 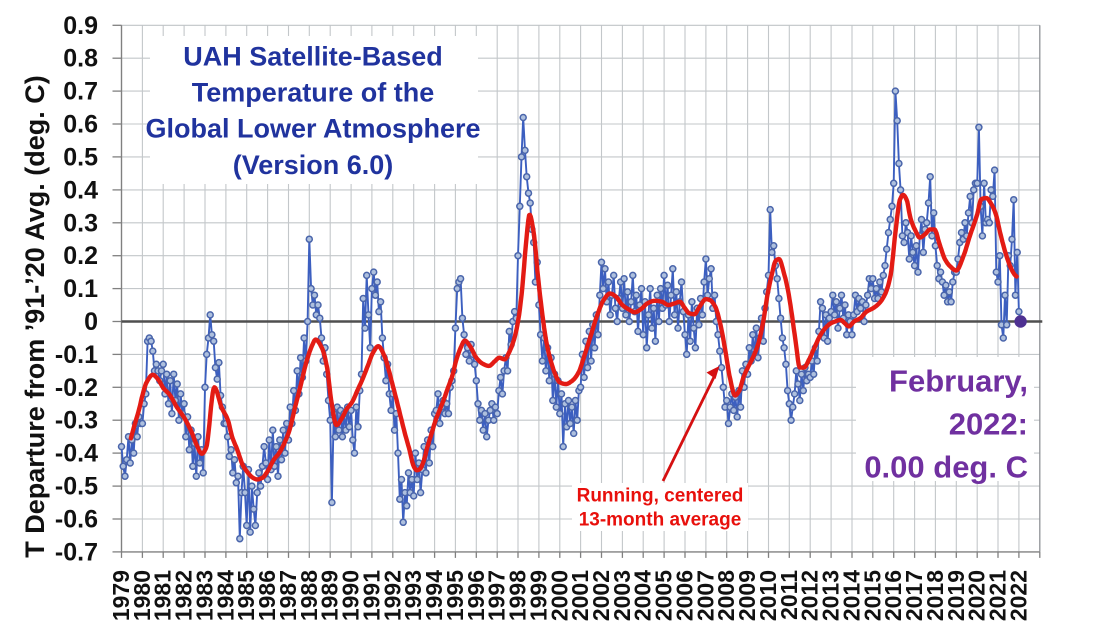 What do you see at coordinates (789, 595) in the screenshot?
I see `svg-text: 2011` at bounding box center [789, 595].